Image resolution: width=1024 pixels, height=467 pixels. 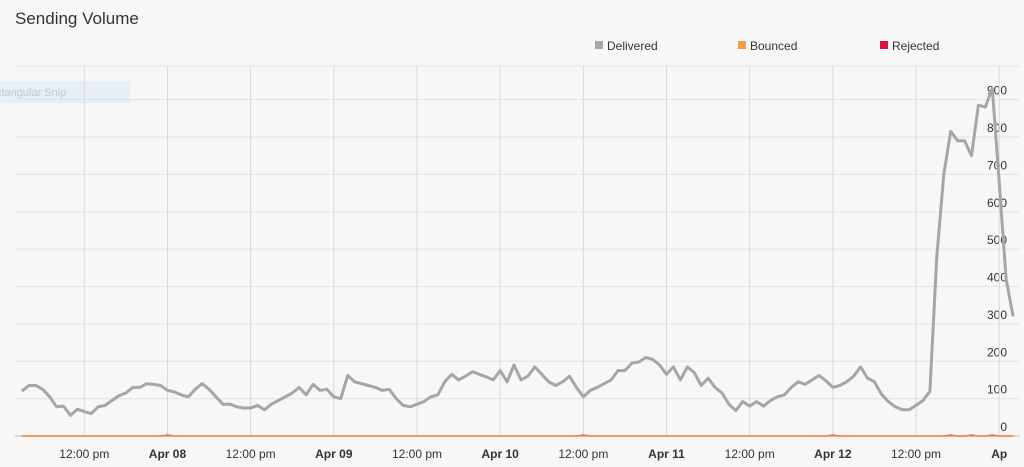 I want to click on x-tick-label: Apr 09, so click(x=334, y=454).